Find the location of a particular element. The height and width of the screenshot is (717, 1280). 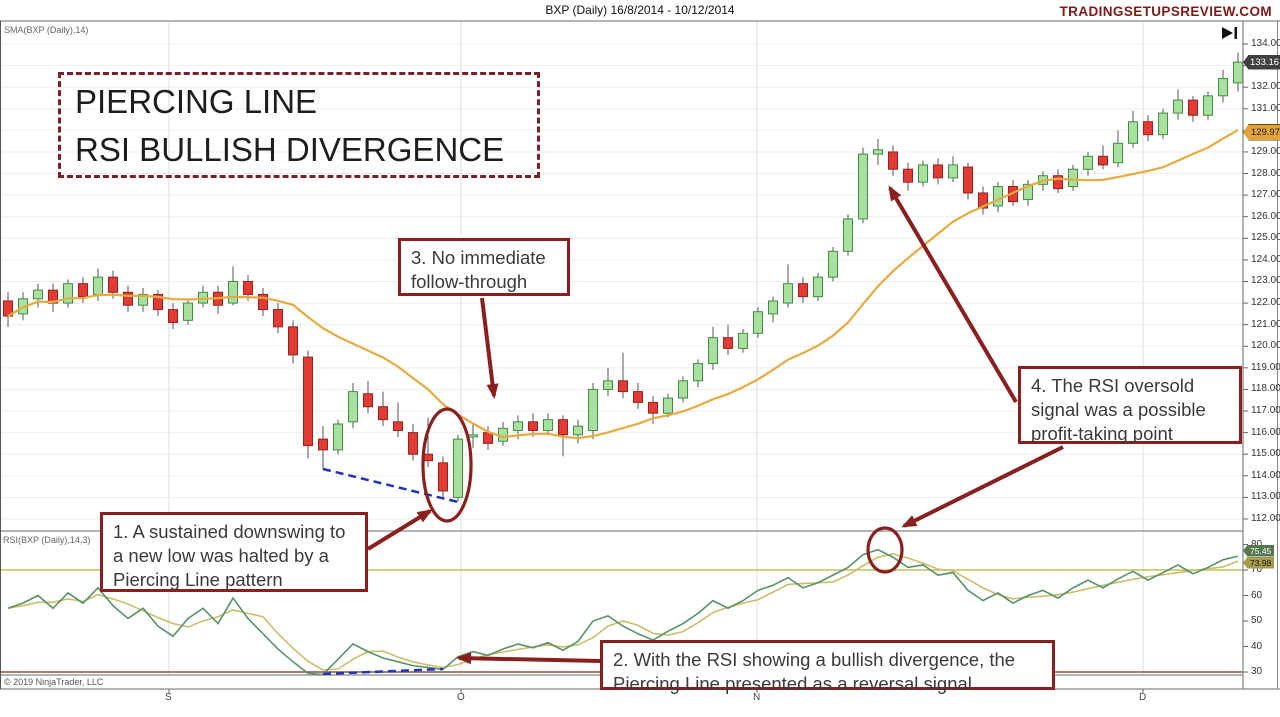

chart-title: BXP (Daily) 16/8/2014 - 10/12/2014 is located at coordinates (640, 10).